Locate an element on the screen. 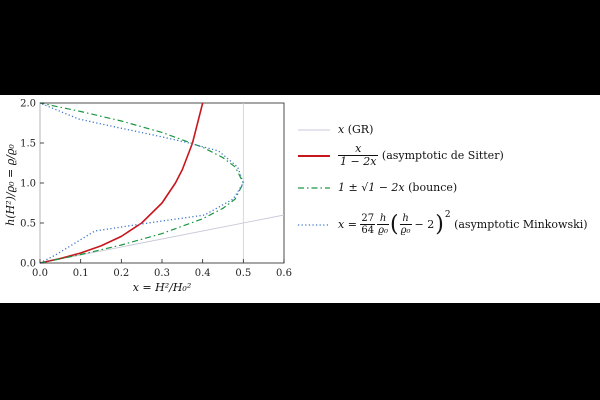  legend-mink-den: 64 is located at coordinates (368, 230).